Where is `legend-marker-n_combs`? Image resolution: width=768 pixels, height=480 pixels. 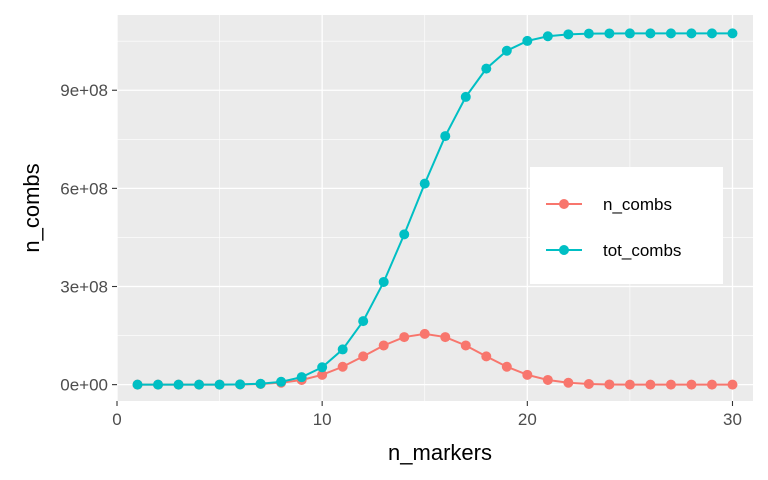
legend-marker-n_combs is located at coordinates (564, 204).